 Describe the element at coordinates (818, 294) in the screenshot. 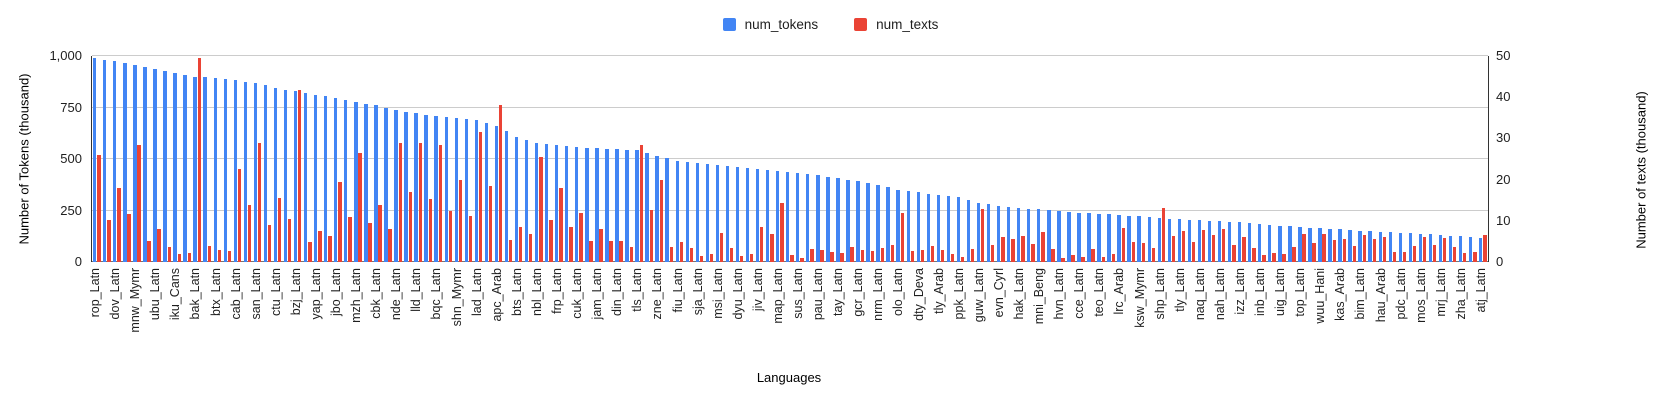

I see `x-axis-category-label: pau_Latn` at that location.